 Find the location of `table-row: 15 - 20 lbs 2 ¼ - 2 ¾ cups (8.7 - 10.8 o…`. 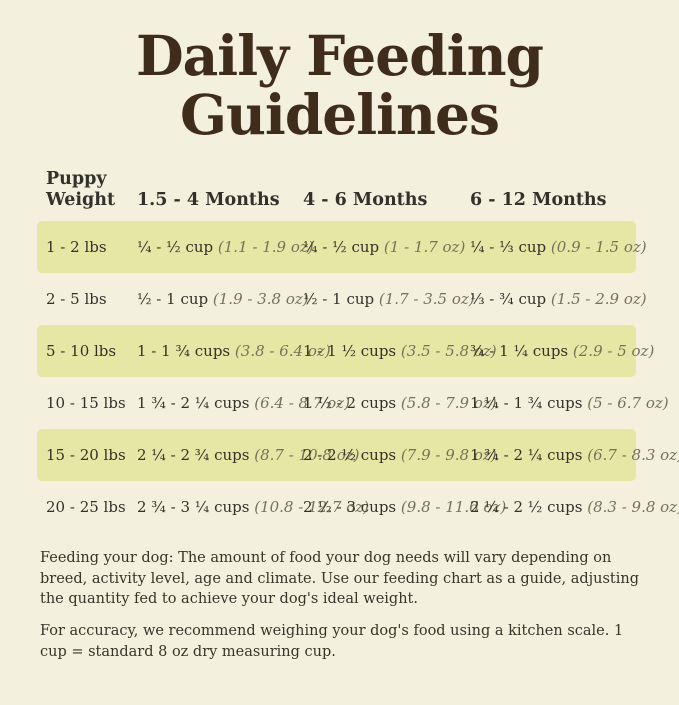

table-row: 15 - 20 lbs 2 ¼ - 2 ¾ cups (8.7 - 10.8 o… is located at coordinates (358, 455).